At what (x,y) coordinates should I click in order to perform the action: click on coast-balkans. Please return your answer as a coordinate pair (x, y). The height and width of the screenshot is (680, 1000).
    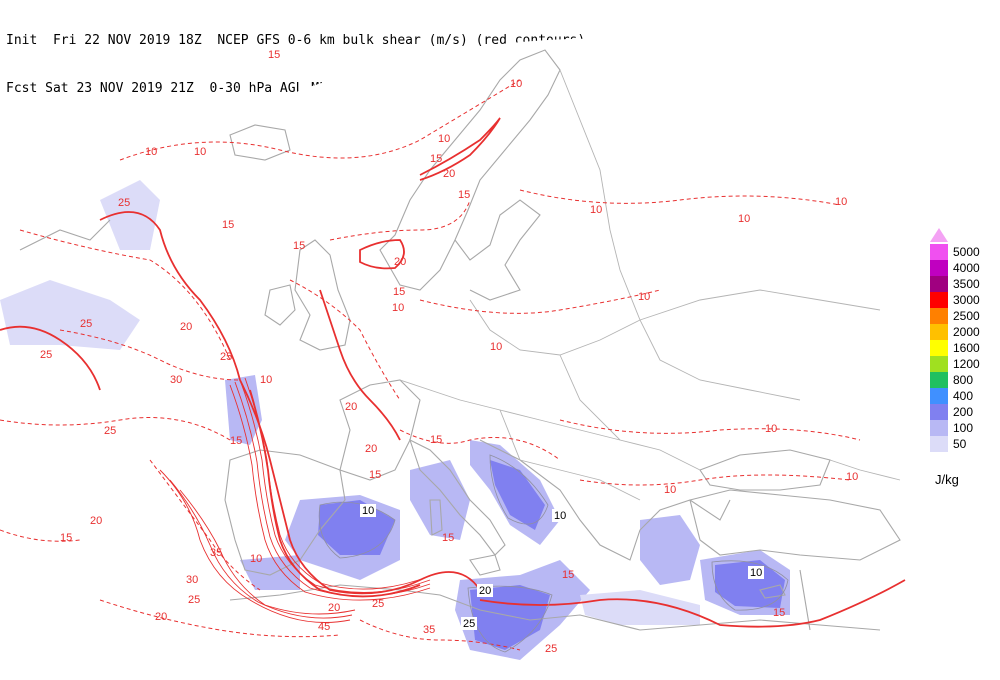
    Looking at the image, I should click on (605, 500).